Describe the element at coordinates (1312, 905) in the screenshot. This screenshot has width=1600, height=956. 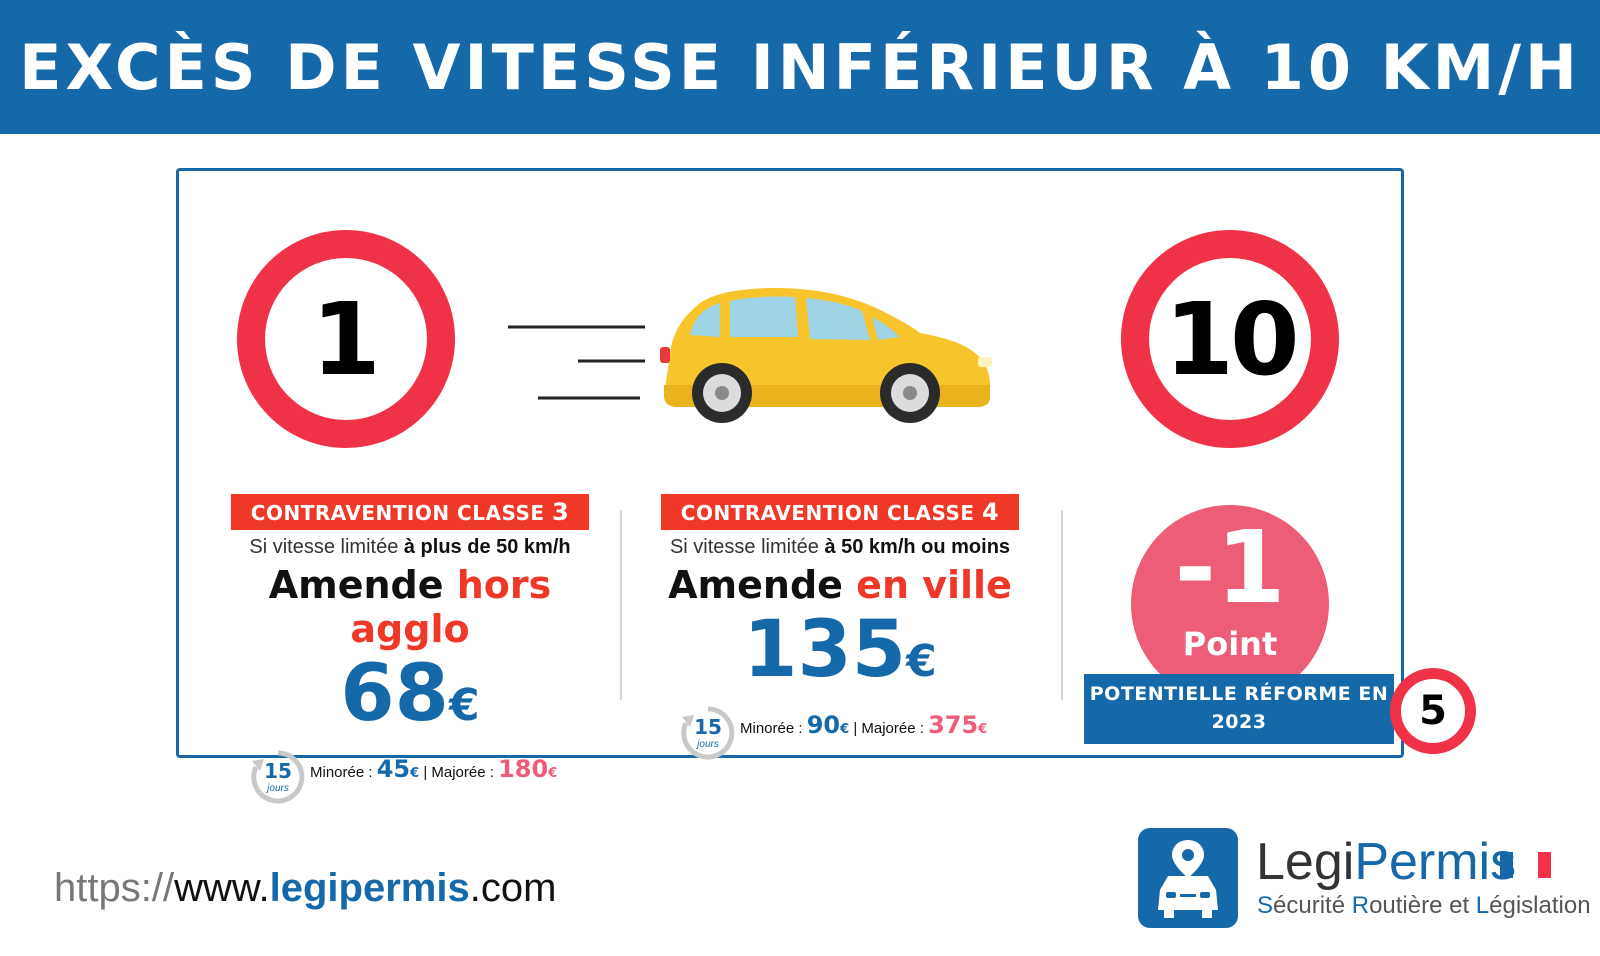
I see `tag-part-1: écurité` at that location.